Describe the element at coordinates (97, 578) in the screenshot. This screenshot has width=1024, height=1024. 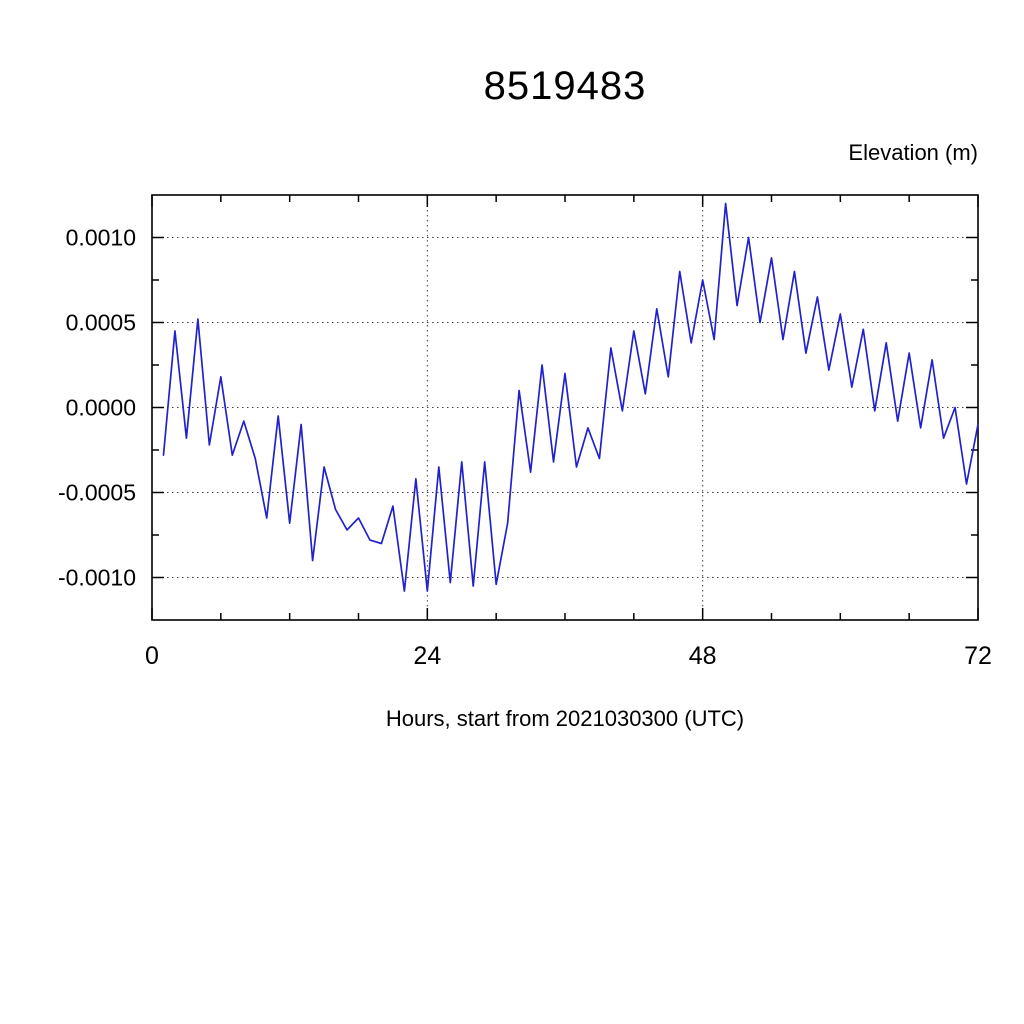
I see `y-tick-label: -0.0010` at that location.